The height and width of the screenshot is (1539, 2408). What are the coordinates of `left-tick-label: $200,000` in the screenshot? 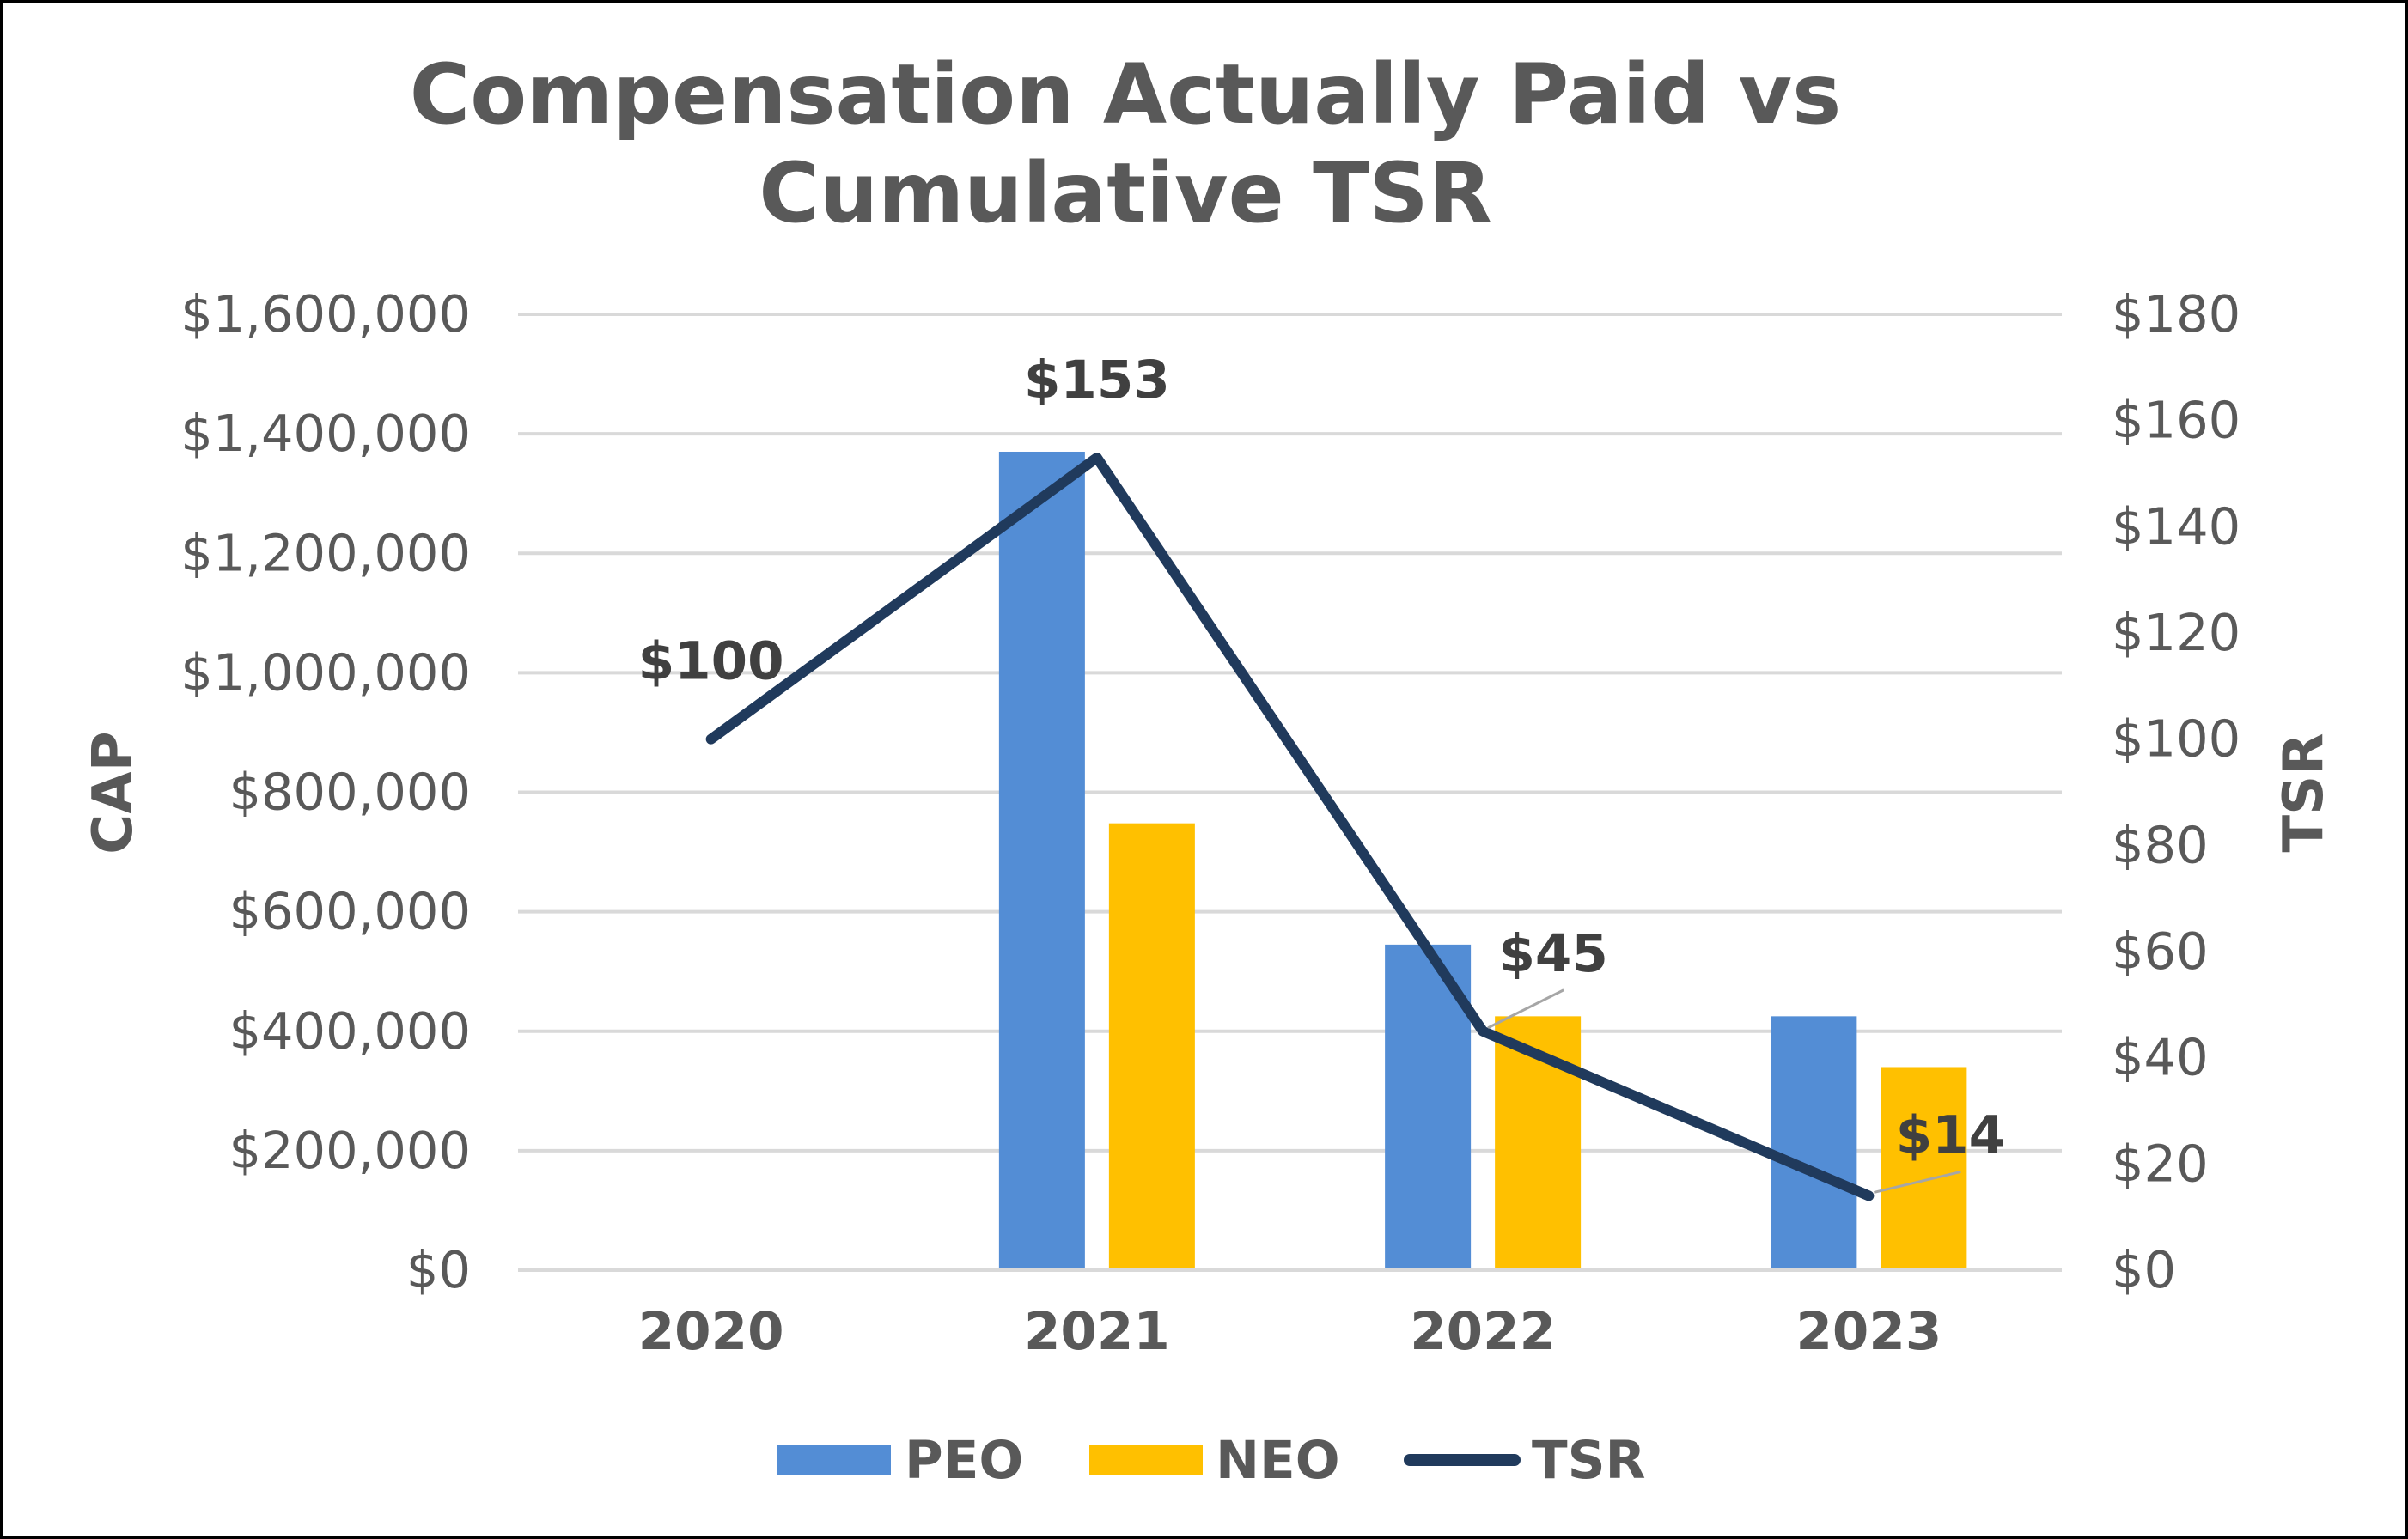 It's located at (350, 1150).